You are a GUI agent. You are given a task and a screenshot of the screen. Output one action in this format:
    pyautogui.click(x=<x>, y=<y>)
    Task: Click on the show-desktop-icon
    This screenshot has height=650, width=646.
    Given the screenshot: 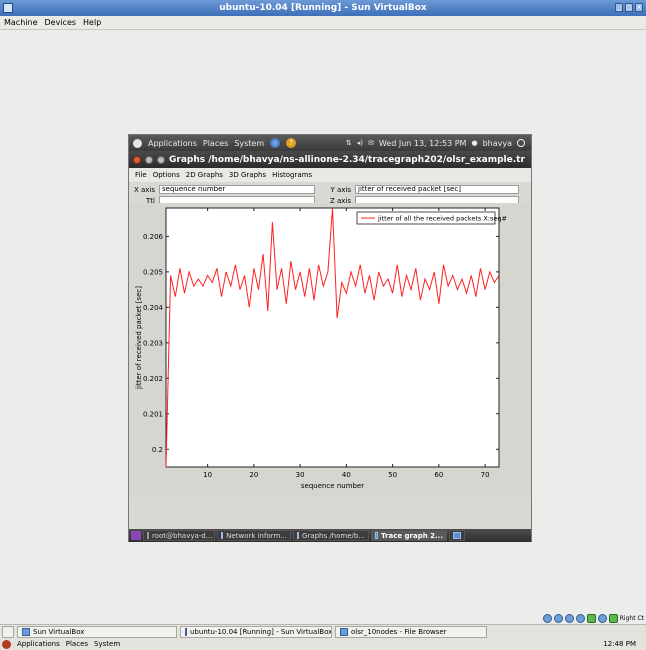 What is the action you would take?
    pyautogui.click(x=136, y=535)
    